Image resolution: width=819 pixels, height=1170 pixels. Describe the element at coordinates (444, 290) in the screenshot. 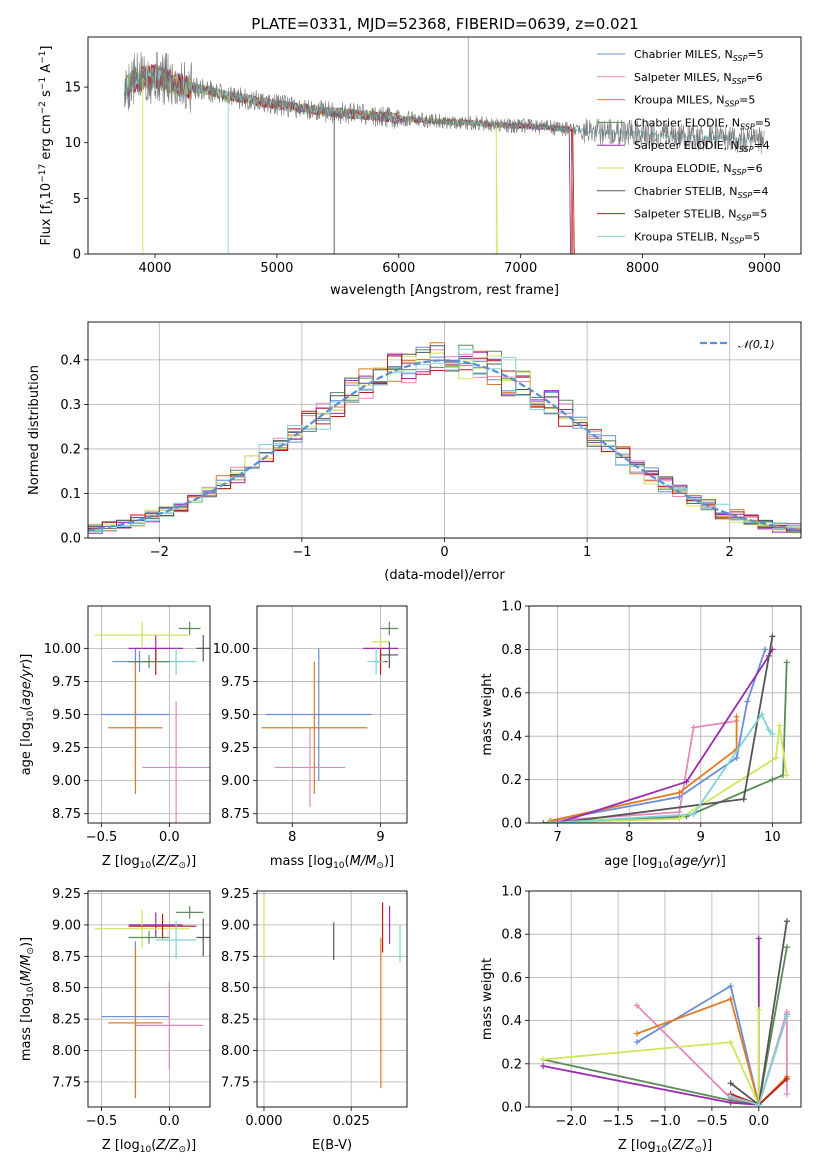

I see `x-axis-label: wavelength [Angstrom, rest frame]` at that location.